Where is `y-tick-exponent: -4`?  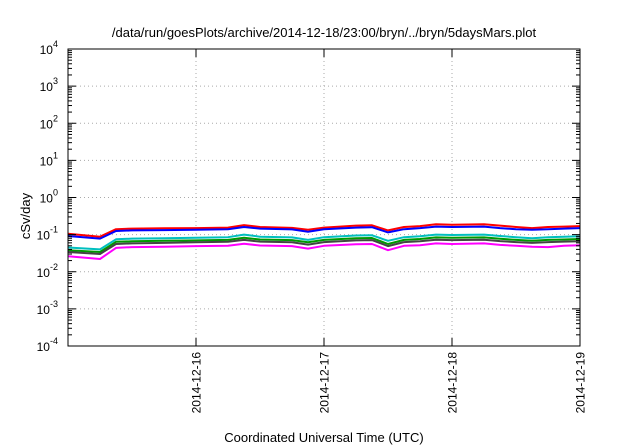 y-tick-exponent: -4 is located at coordinates (54, 341).